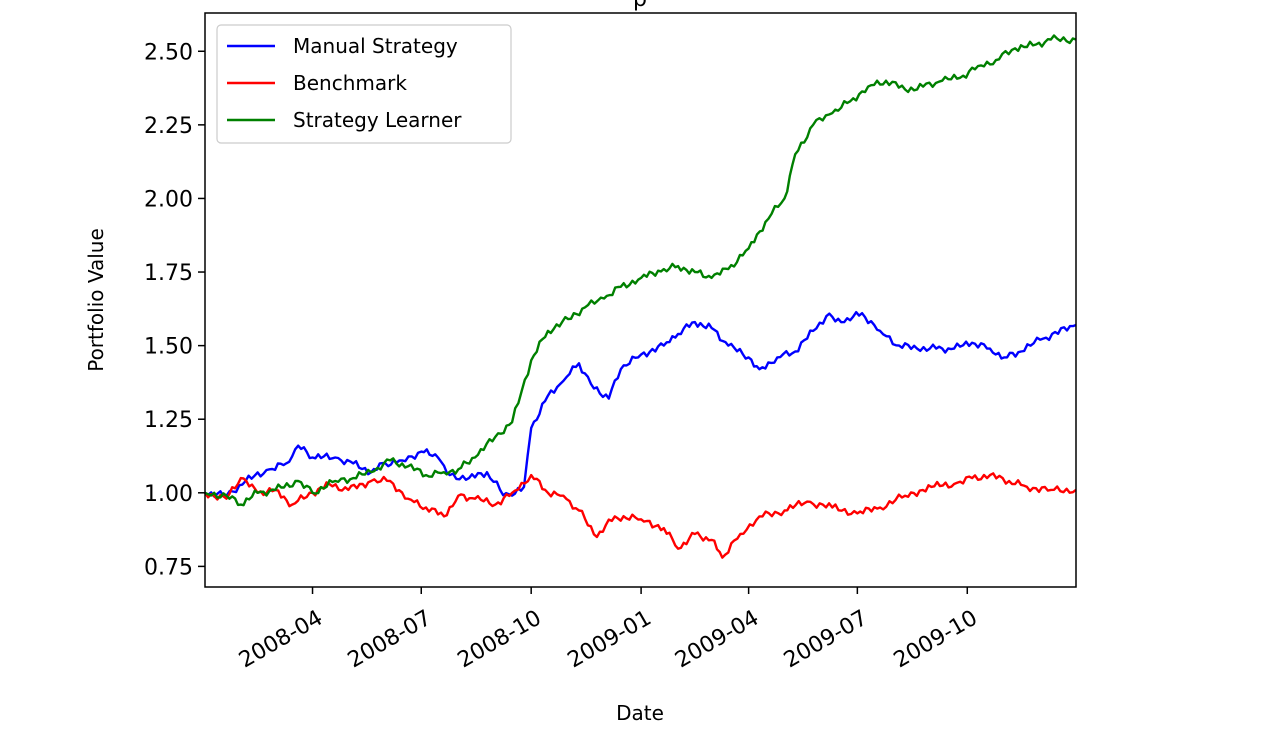 This screenshot has height=753, width=1272. I want to click on legend-box, so click(364, 84).